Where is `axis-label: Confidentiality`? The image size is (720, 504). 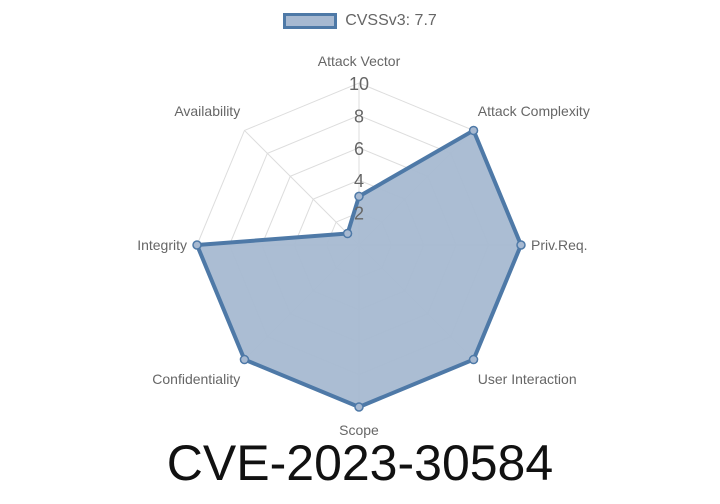
axis-label: Confidentiality is located at coordinates (196, 379).